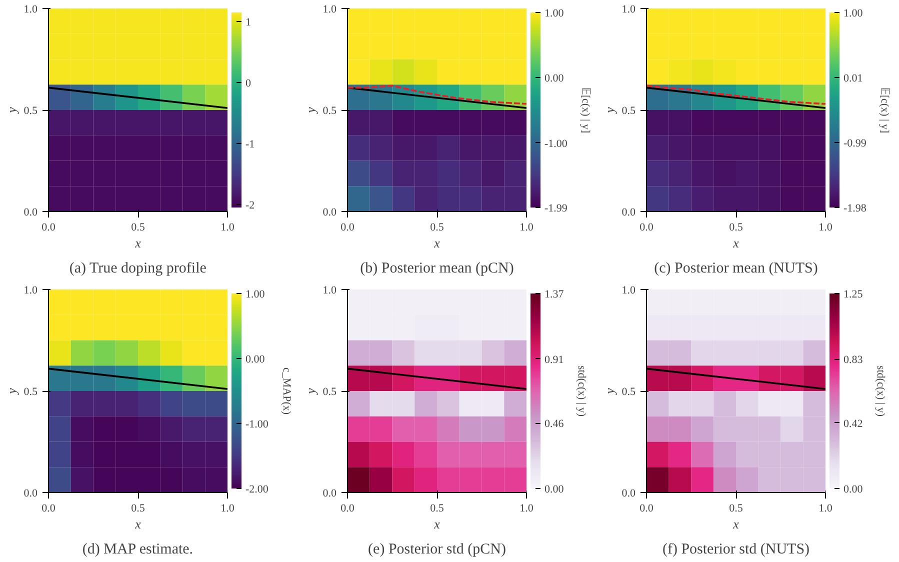 The image size is (899, 562). I want to click on color-bar-label: -1, so click(250, 144).